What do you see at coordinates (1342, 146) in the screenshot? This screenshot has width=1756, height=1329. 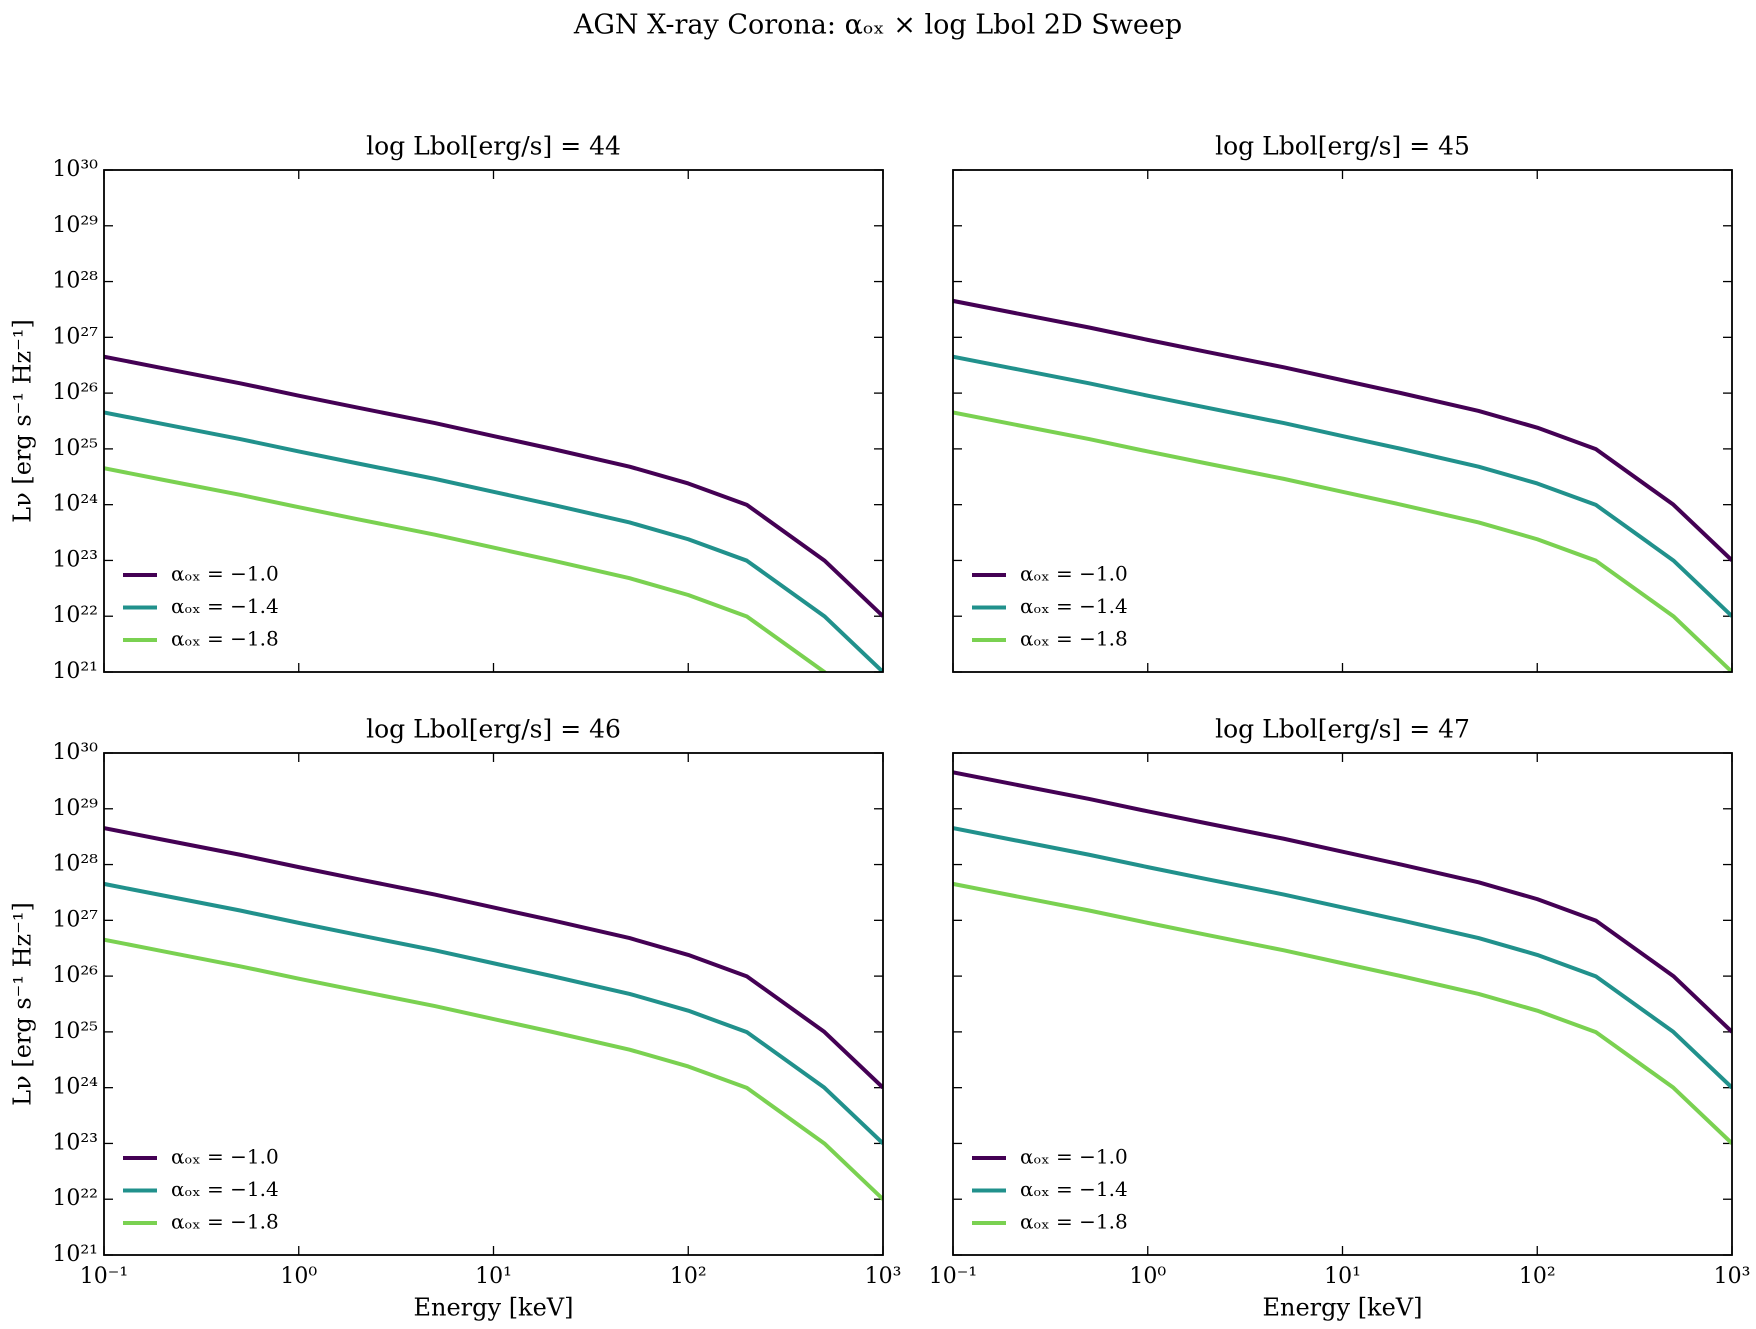 I see `subplot-title: log Lbol[erg/s] = 45` at bounding box center [1342, 146].